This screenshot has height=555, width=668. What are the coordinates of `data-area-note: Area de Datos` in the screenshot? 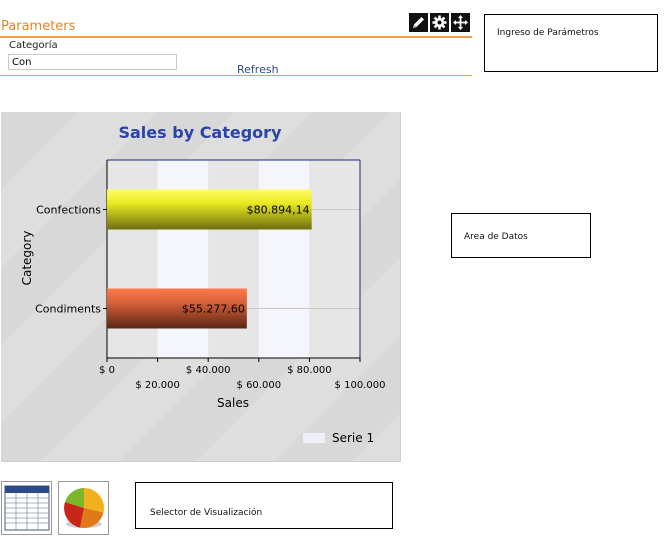 It's located at (521, 235).